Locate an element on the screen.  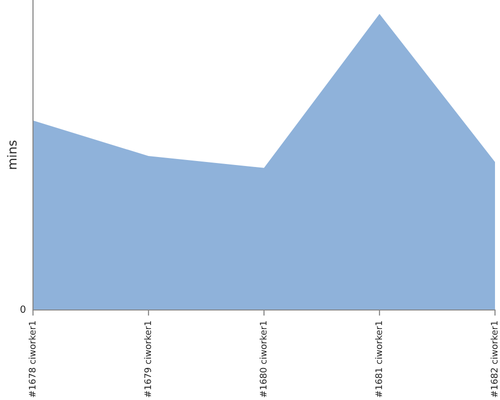
x-tick-label: #1682 ciworker1 is located at coordinates (494, 359).